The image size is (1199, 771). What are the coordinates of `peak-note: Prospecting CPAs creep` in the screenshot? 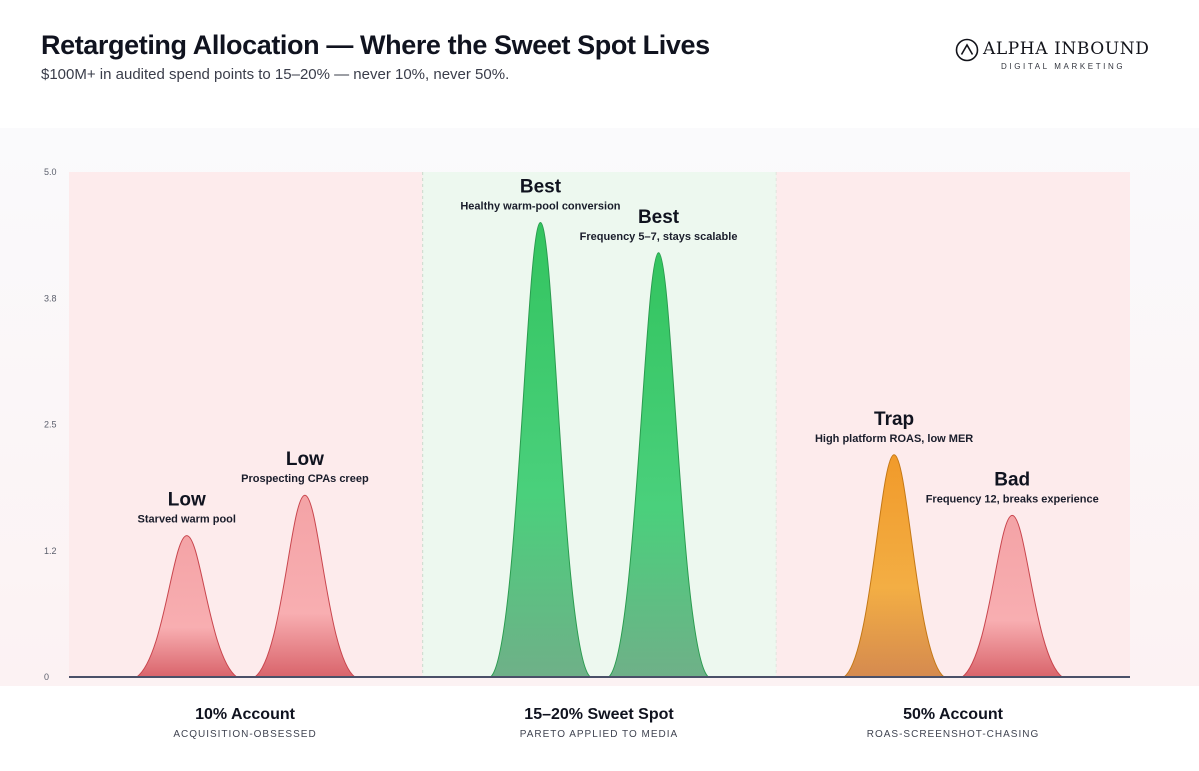 It's located at (305, 479).